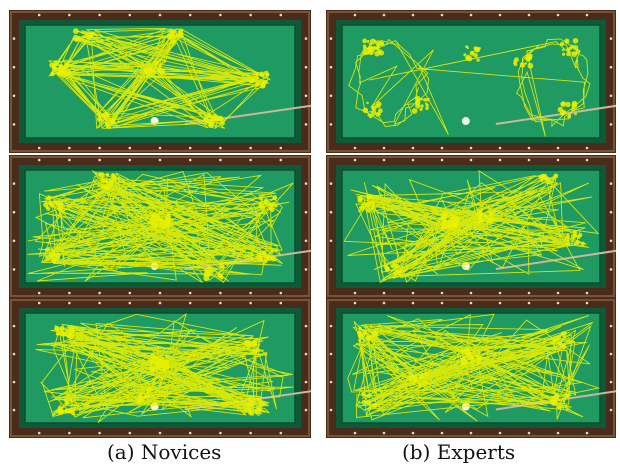  I want to click on expert-table-middle, so click(471, 226).